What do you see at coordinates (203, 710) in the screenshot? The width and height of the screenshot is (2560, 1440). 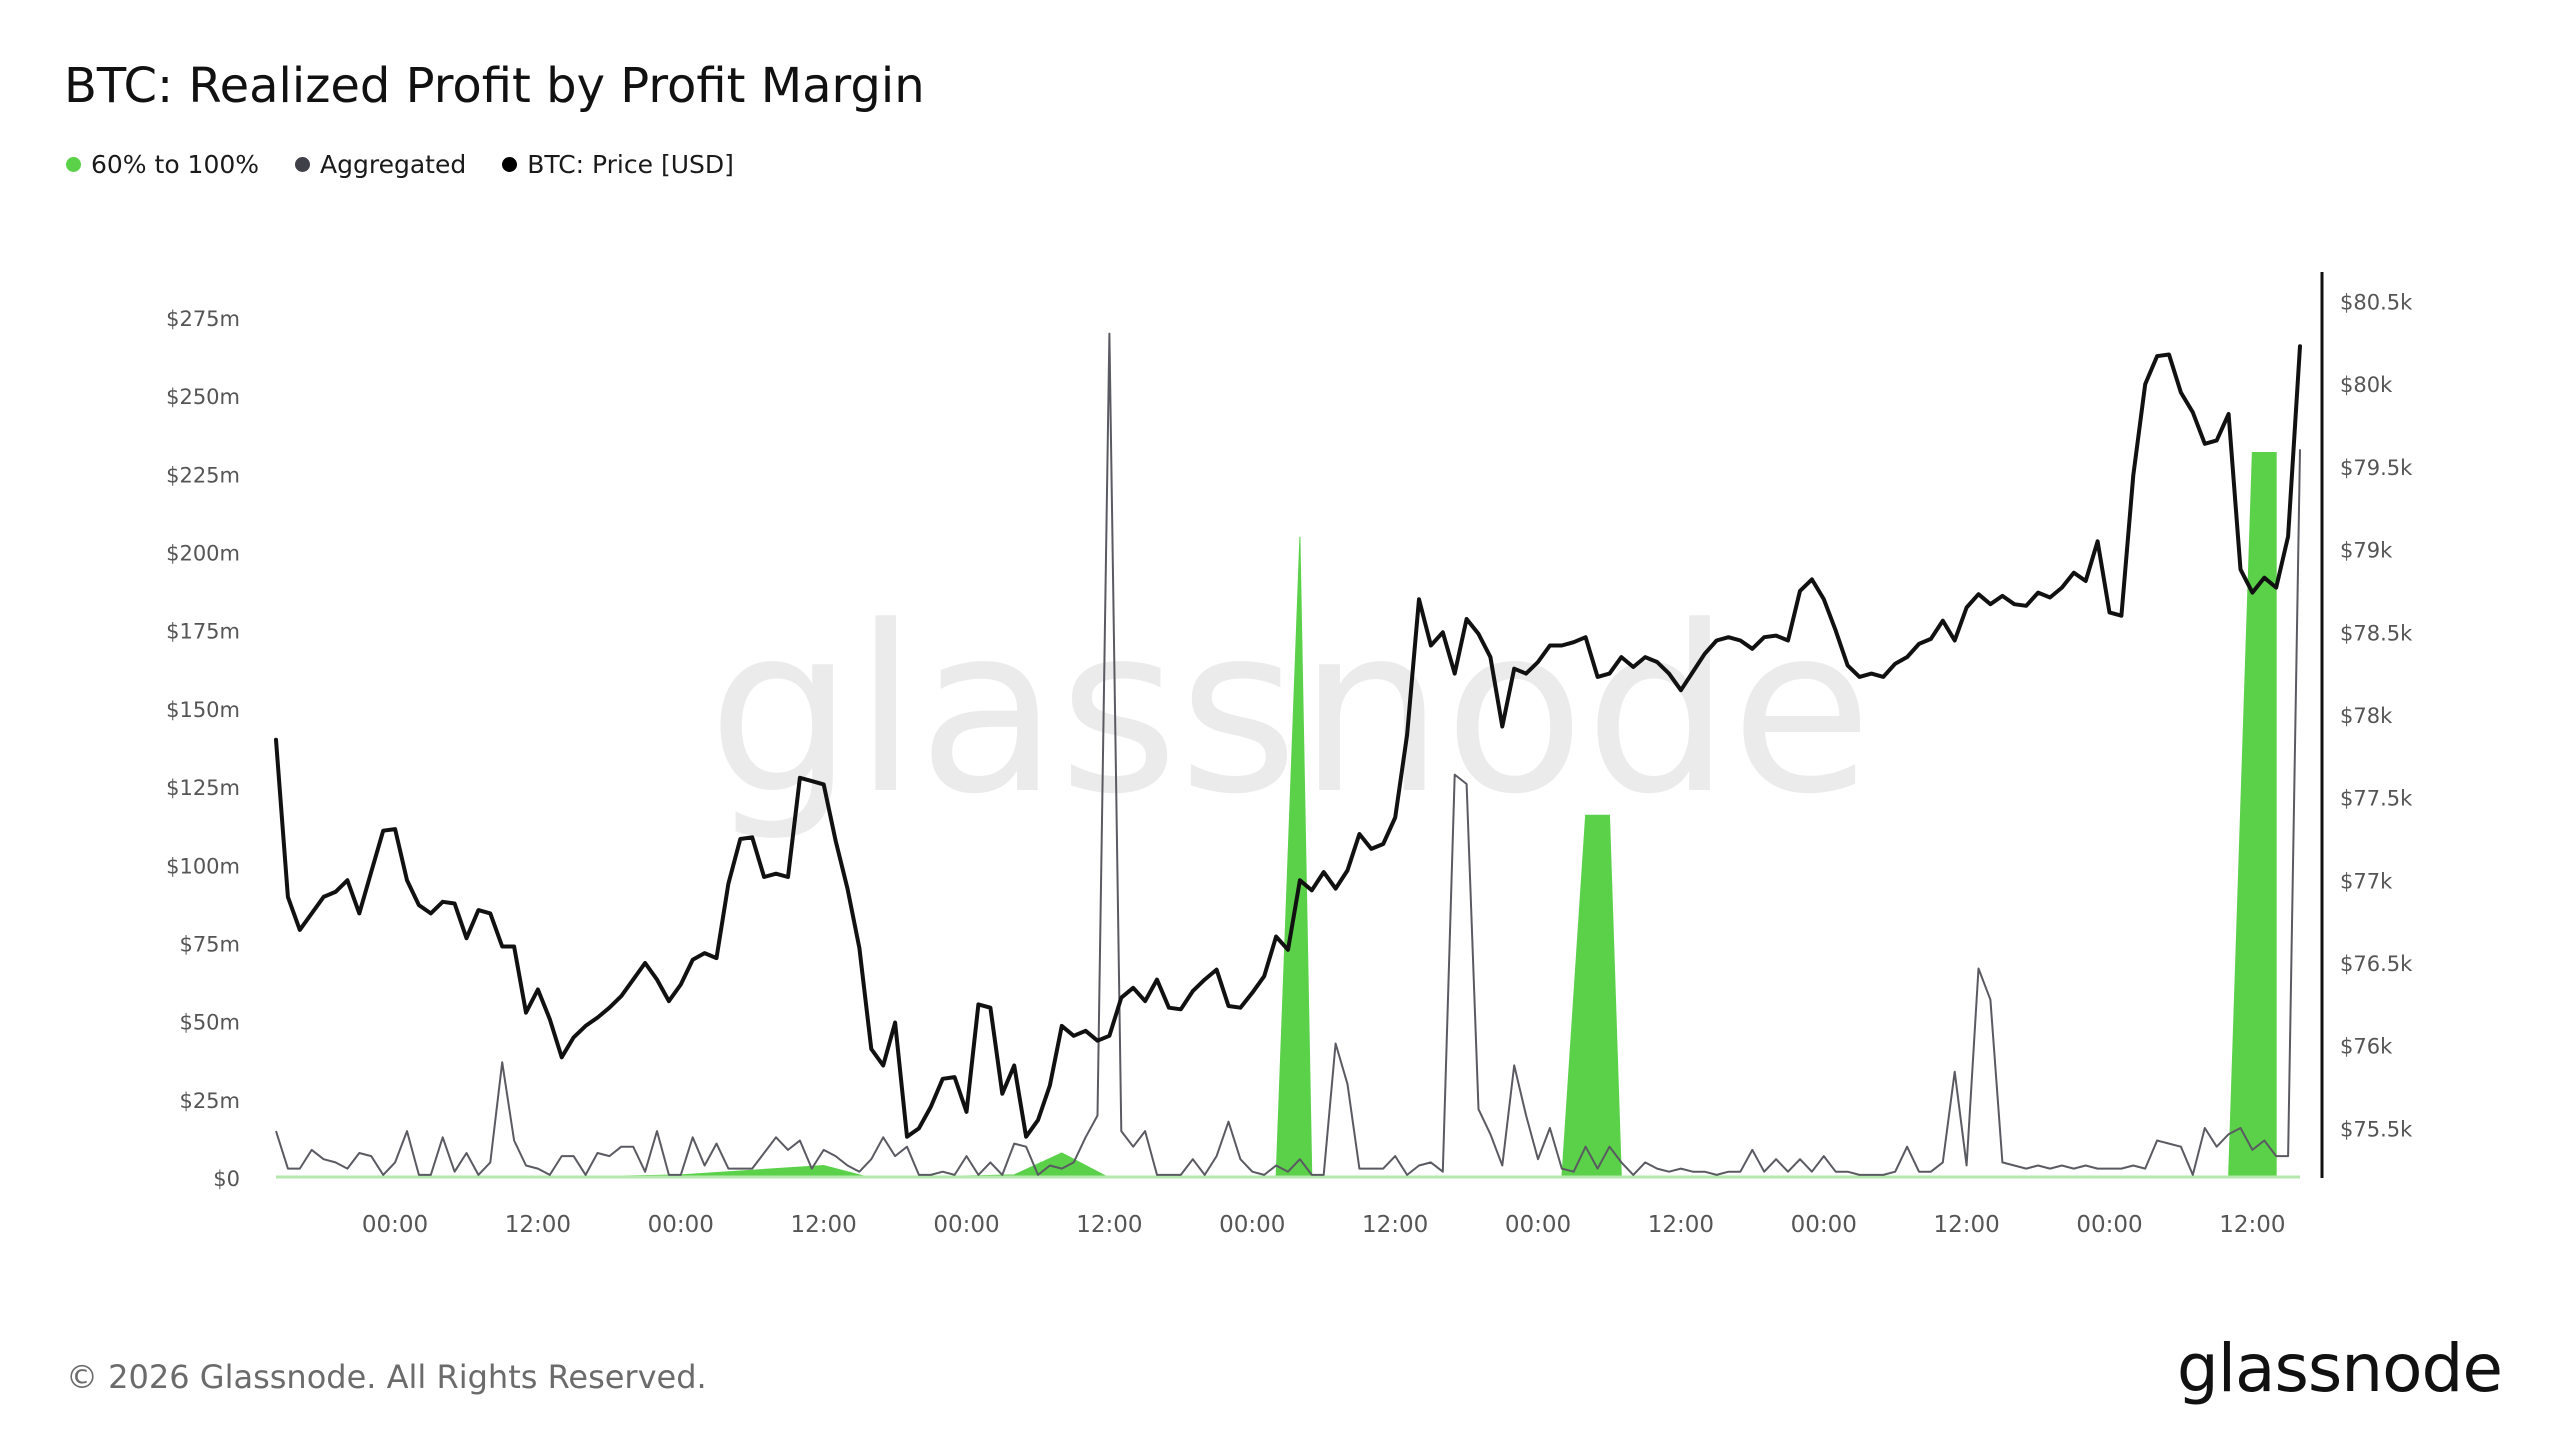 I see `left-tick-label: $150m` at bounding box center [203, 710].